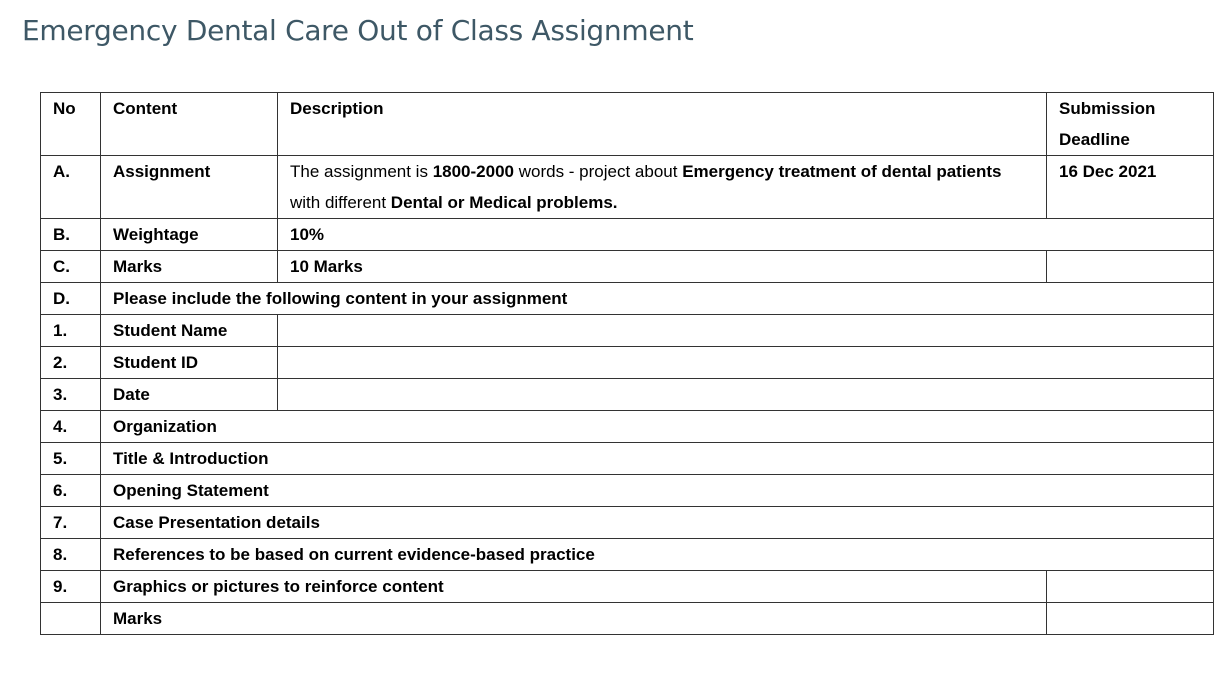  What do you see at coordinates (473, 171) in the screenshot?
I see `description-text: 1800-2000` at bounding box center [473, 171].